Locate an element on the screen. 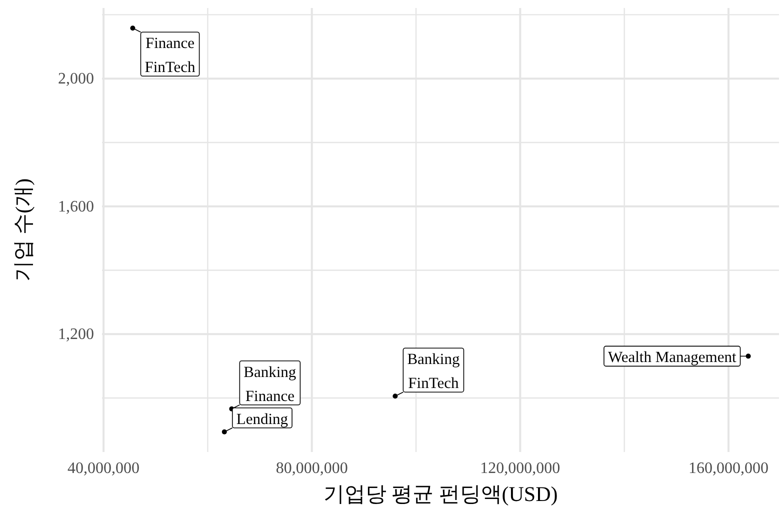 The image size is (781, 509). annotation: Banking Finance is located at coordinates (270, 384).